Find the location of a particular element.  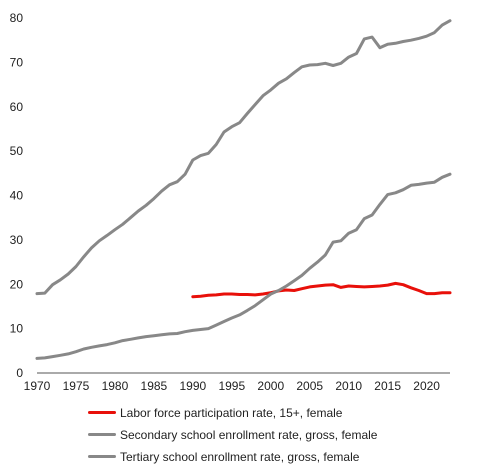

x-tick-label: 1990 is located at coordinates (192, 386).